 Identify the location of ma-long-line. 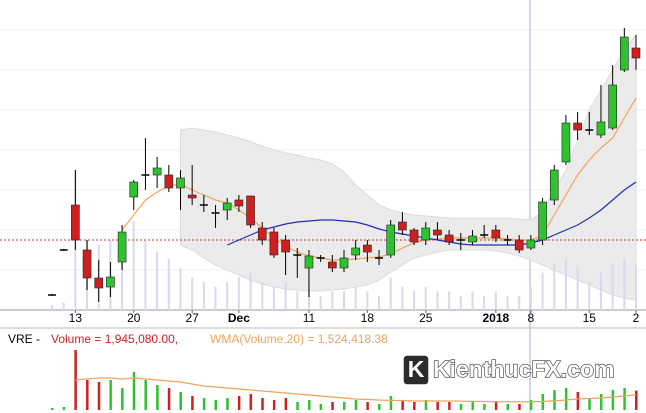
(431, 213).